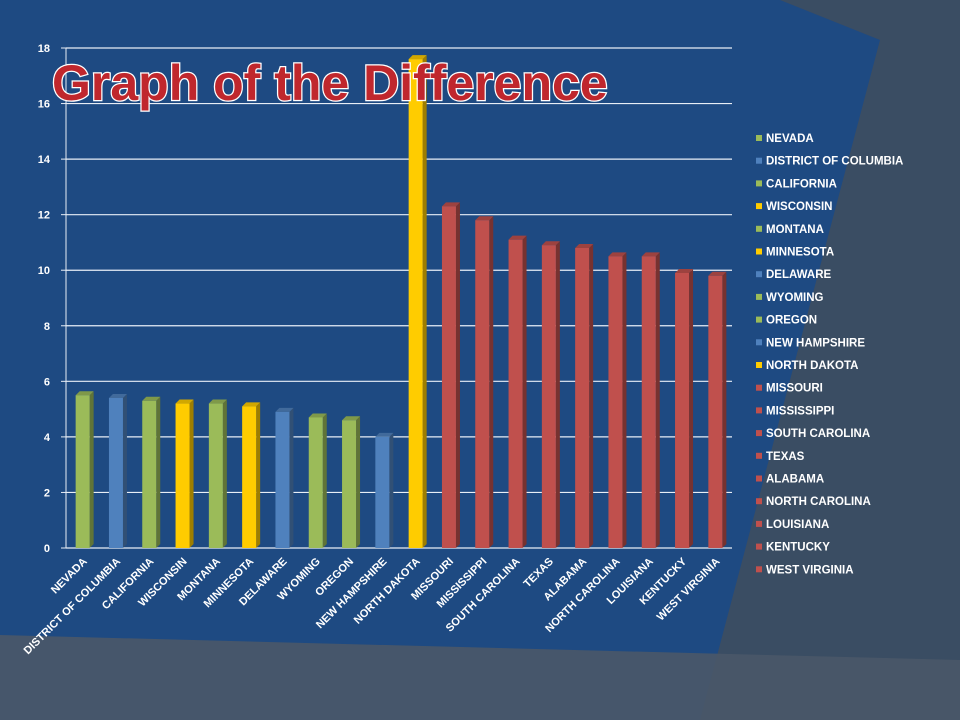  What do you see at coordinates (810, 570) in the screenshot?
I see `legend-label: WEST VIRGINIA` at bounding box center [810, 570].